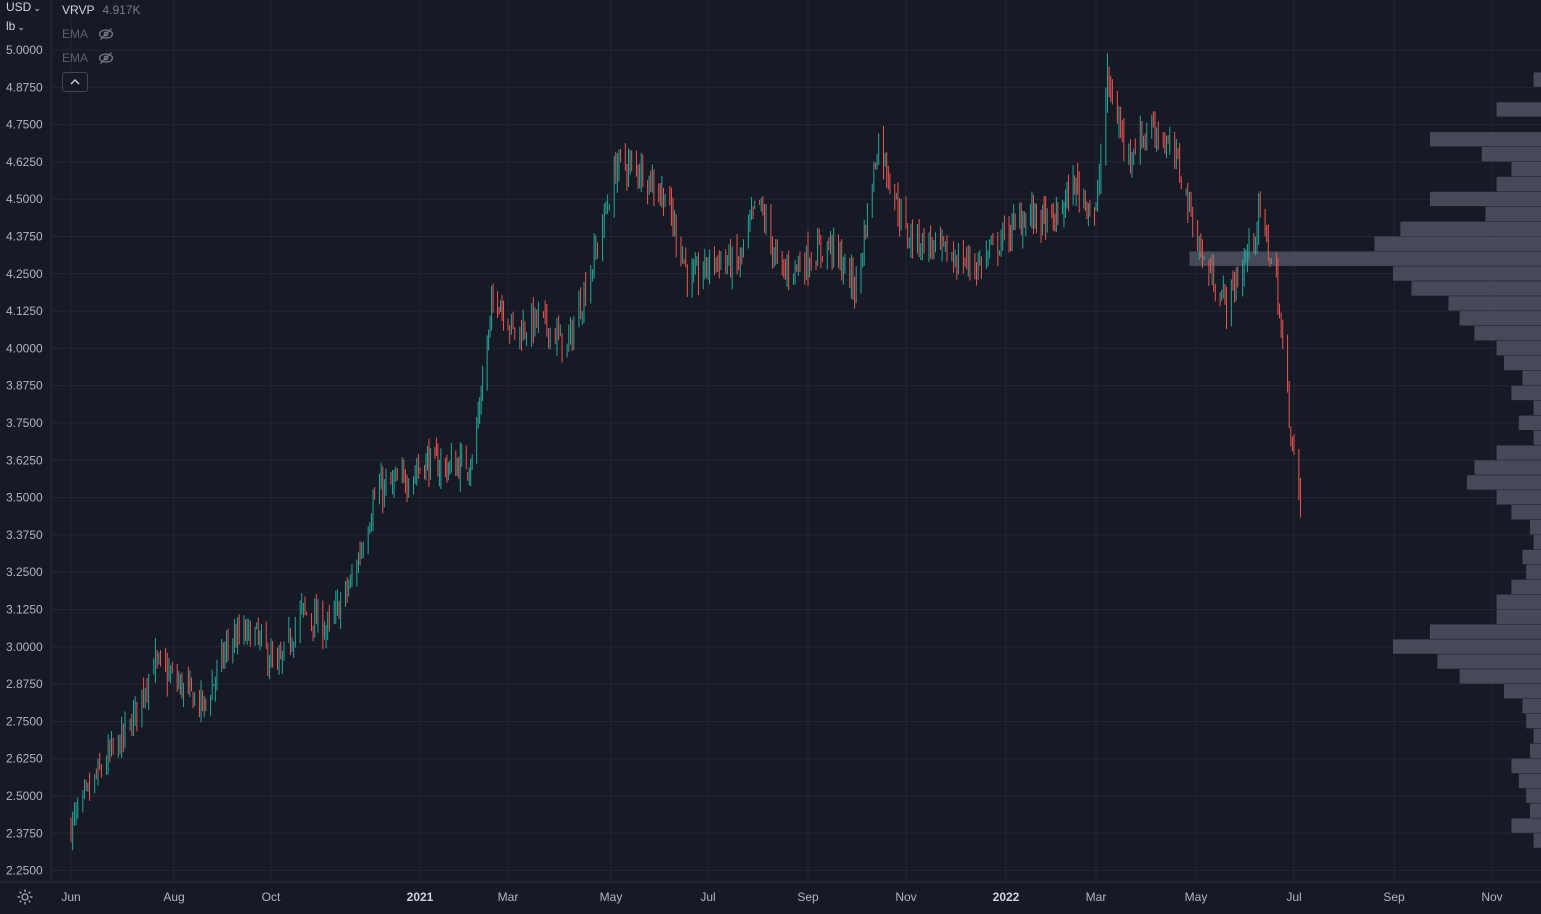 The image size is (1541, 914). I want to click on time-tick-label: 2022, so click(1006, 897).